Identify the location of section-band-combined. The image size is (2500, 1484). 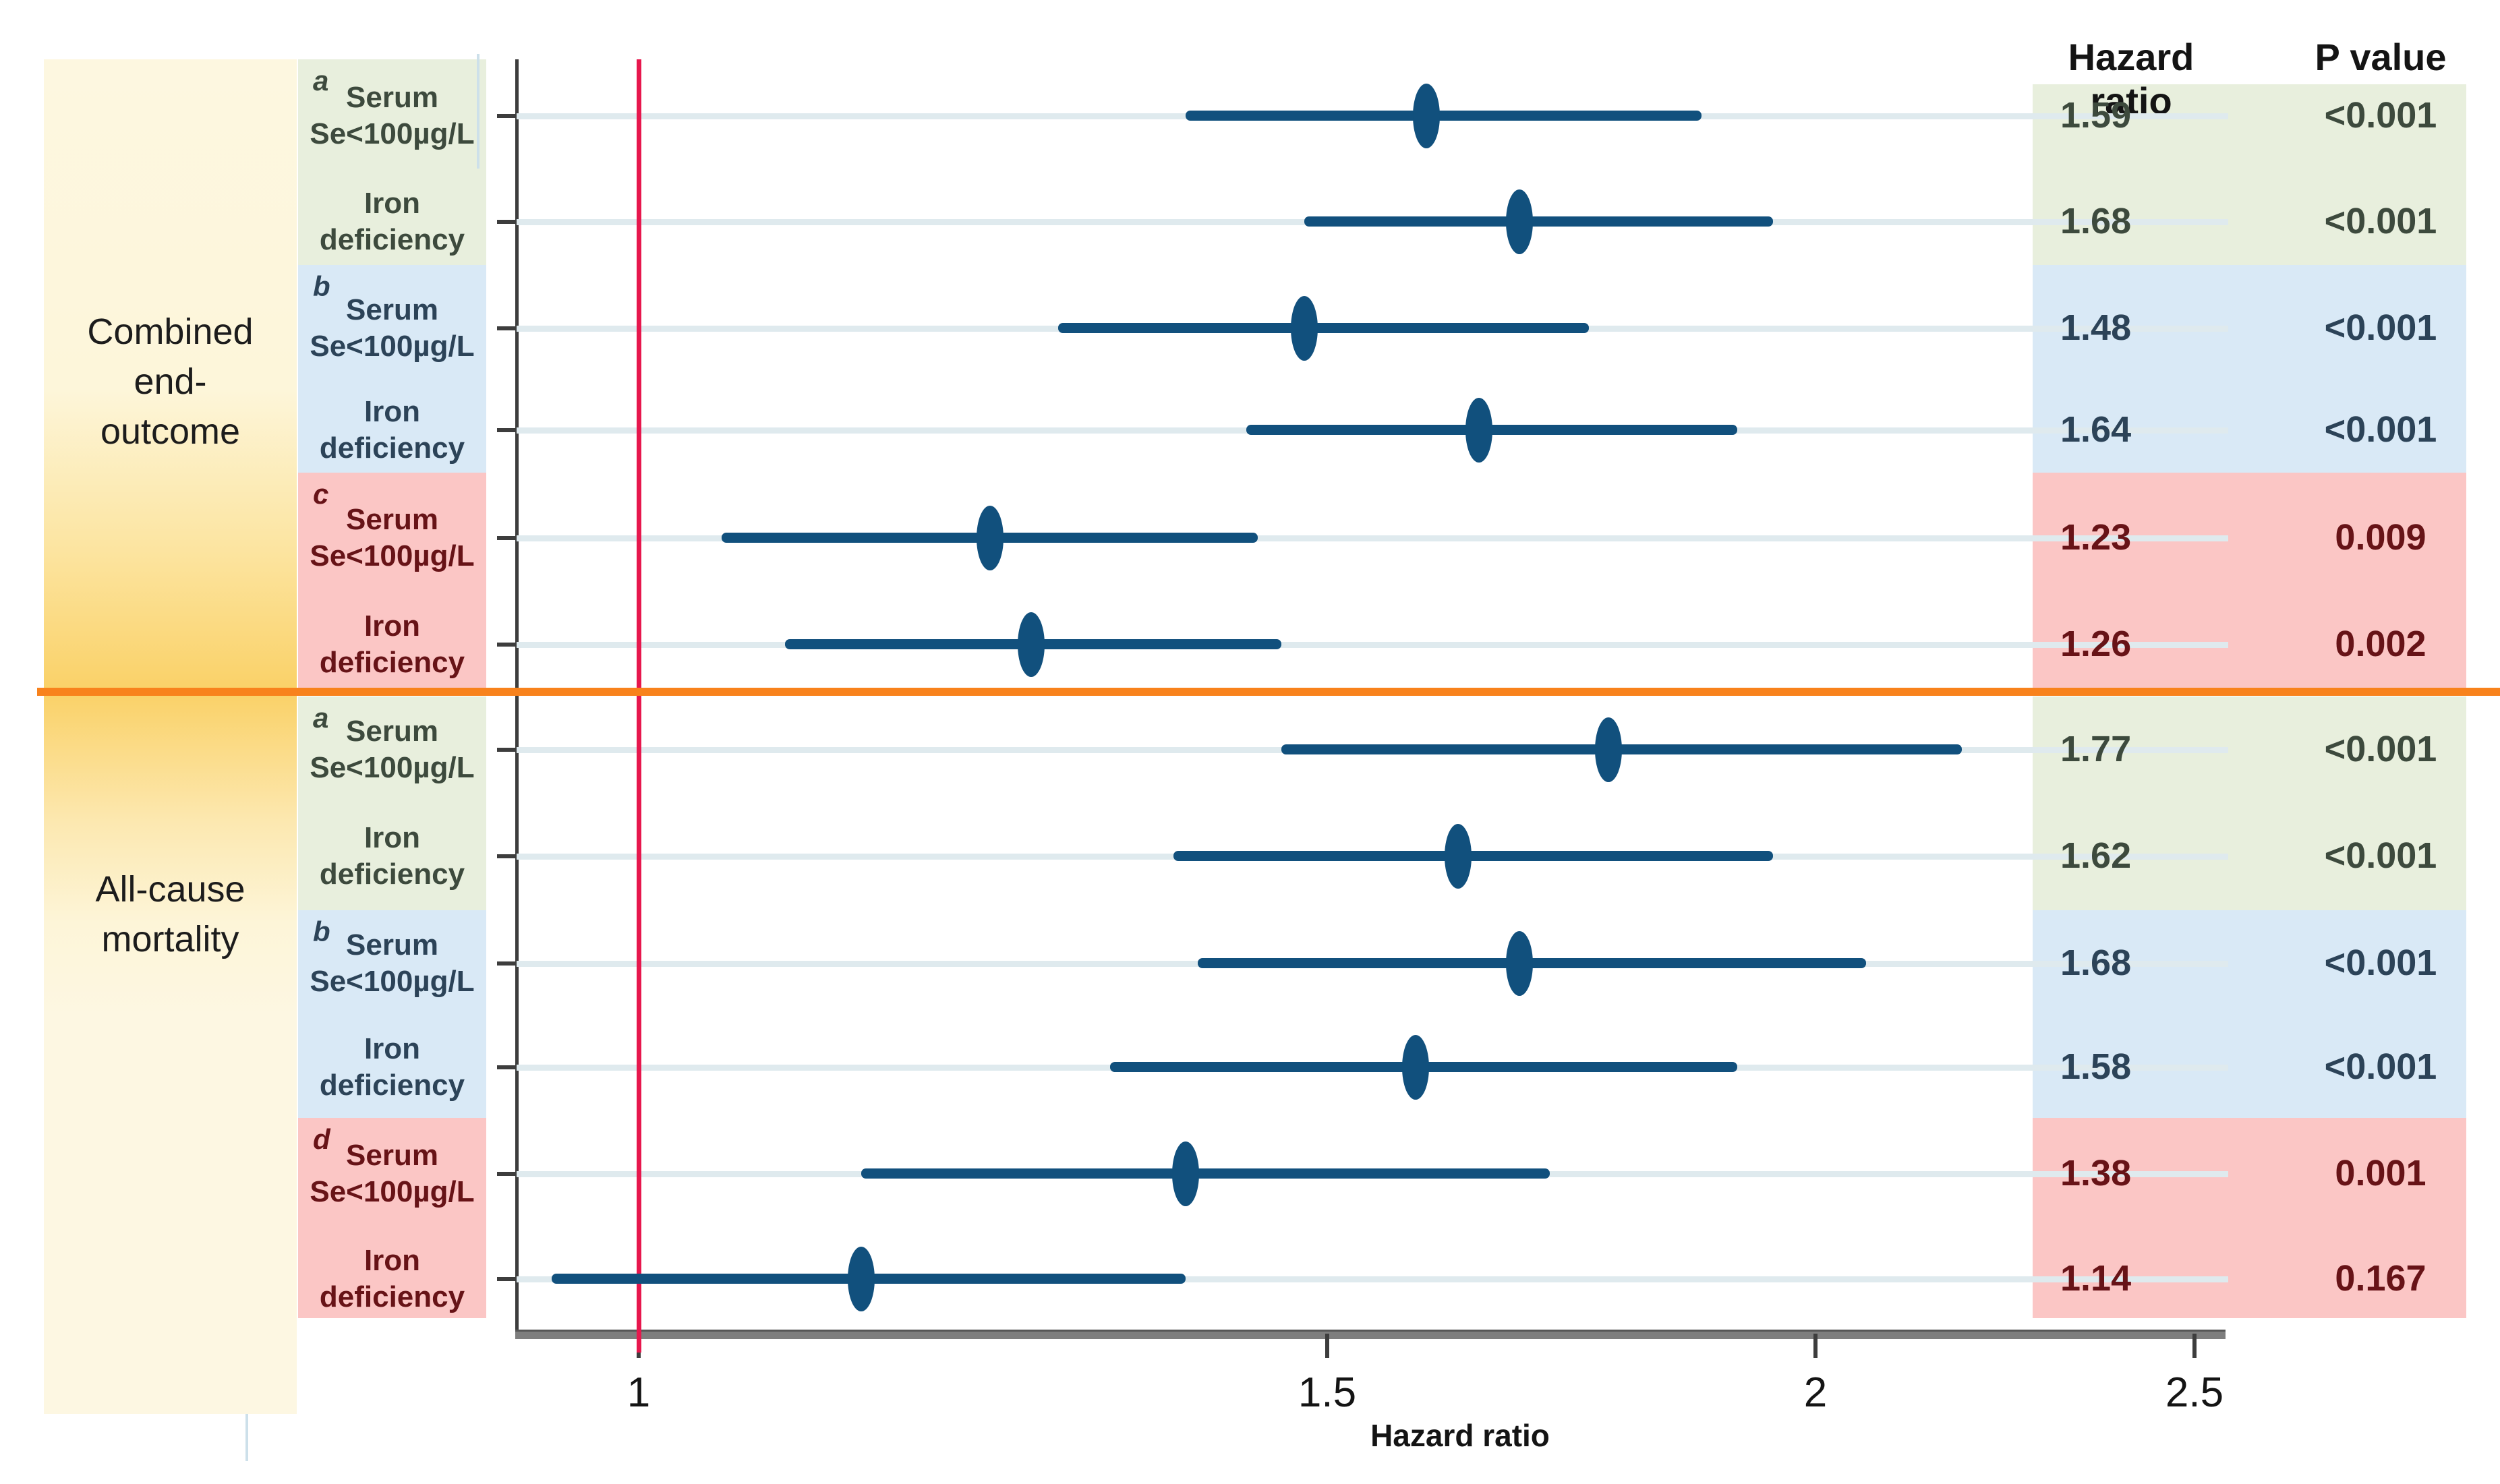
(170, 375).